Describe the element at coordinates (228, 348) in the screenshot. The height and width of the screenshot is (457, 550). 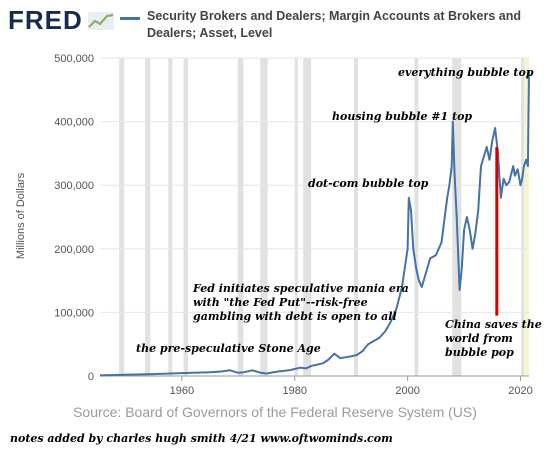
I see `annotation-stone-age: the pre-speculative Stone Age` at that location.